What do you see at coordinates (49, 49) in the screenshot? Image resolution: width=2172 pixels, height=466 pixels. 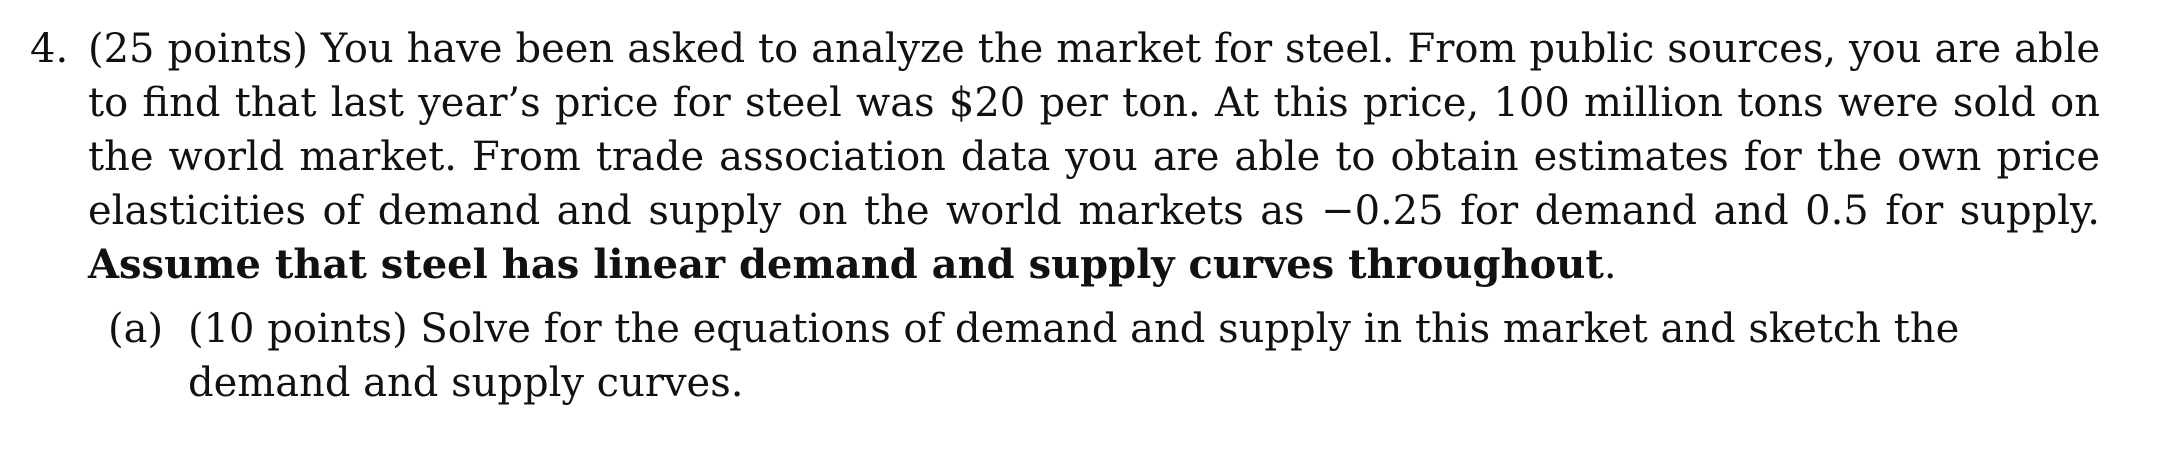 I see `problem-number: 4.` at bounding box center [49, 49].